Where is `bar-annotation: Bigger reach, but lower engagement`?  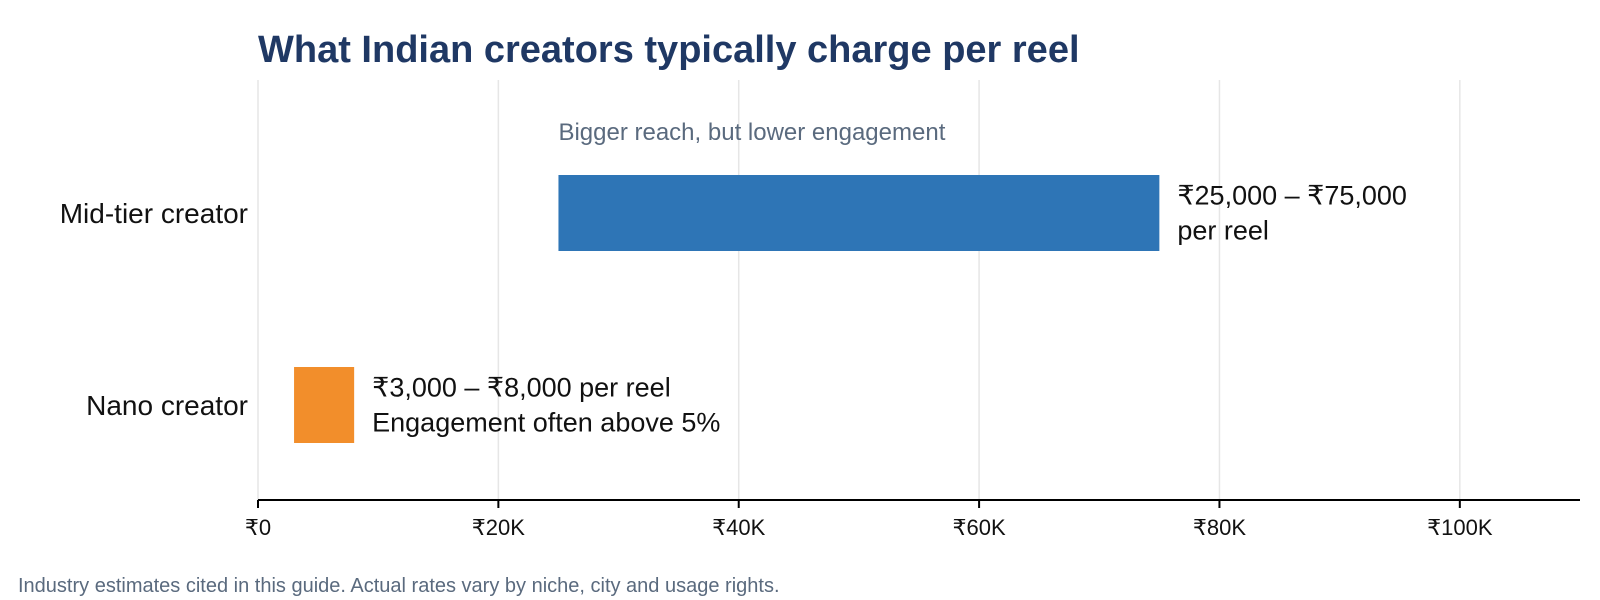
bar-annotation: Bigger reach, but lower engagement is located at coordinates (751, 132).